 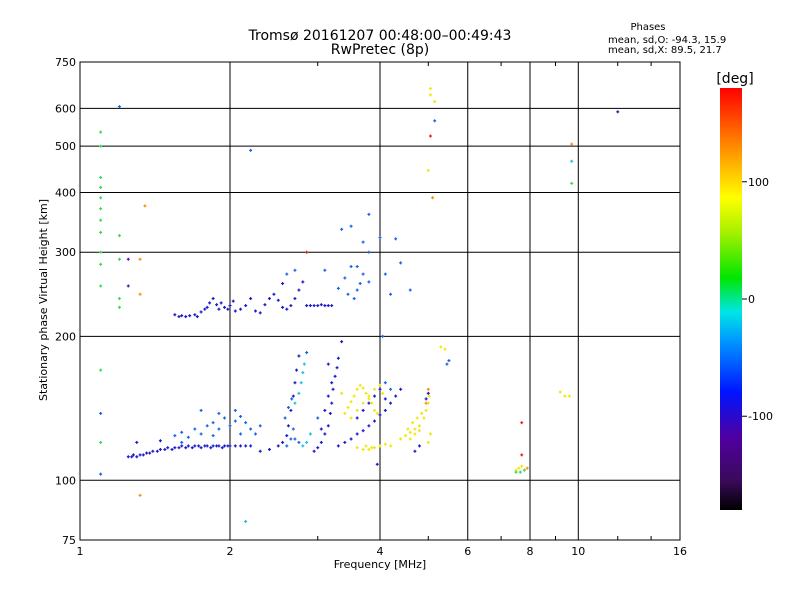 I want to click on x-axis-label: Frequency [MHz], so click(x=380, y=564).